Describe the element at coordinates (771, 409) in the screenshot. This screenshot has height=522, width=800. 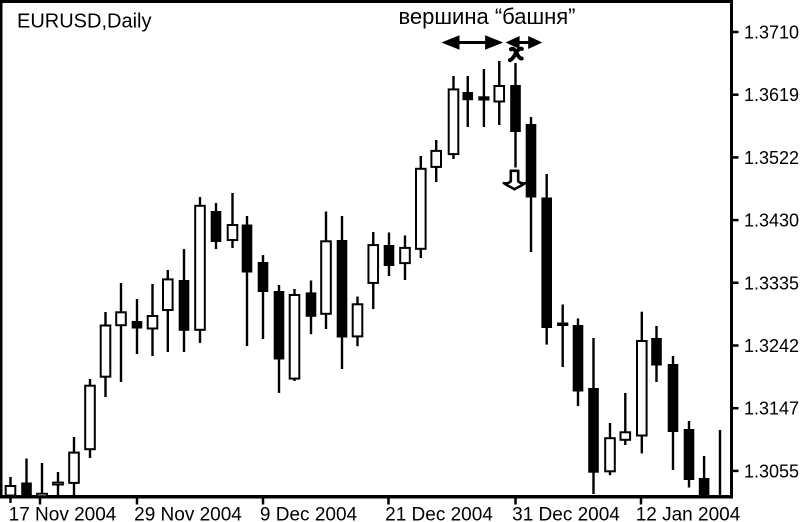
I see `svg-text: 1.3147` at that location.